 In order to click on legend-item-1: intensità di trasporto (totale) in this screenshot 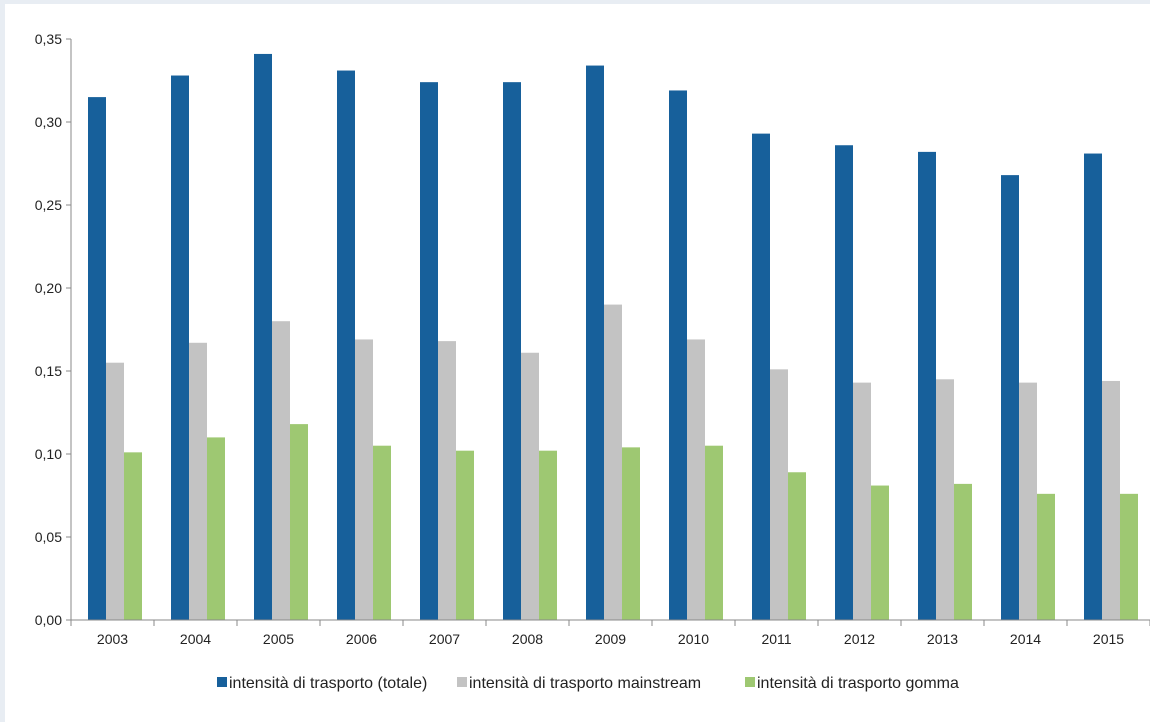, I will do `click(322, 683)`.